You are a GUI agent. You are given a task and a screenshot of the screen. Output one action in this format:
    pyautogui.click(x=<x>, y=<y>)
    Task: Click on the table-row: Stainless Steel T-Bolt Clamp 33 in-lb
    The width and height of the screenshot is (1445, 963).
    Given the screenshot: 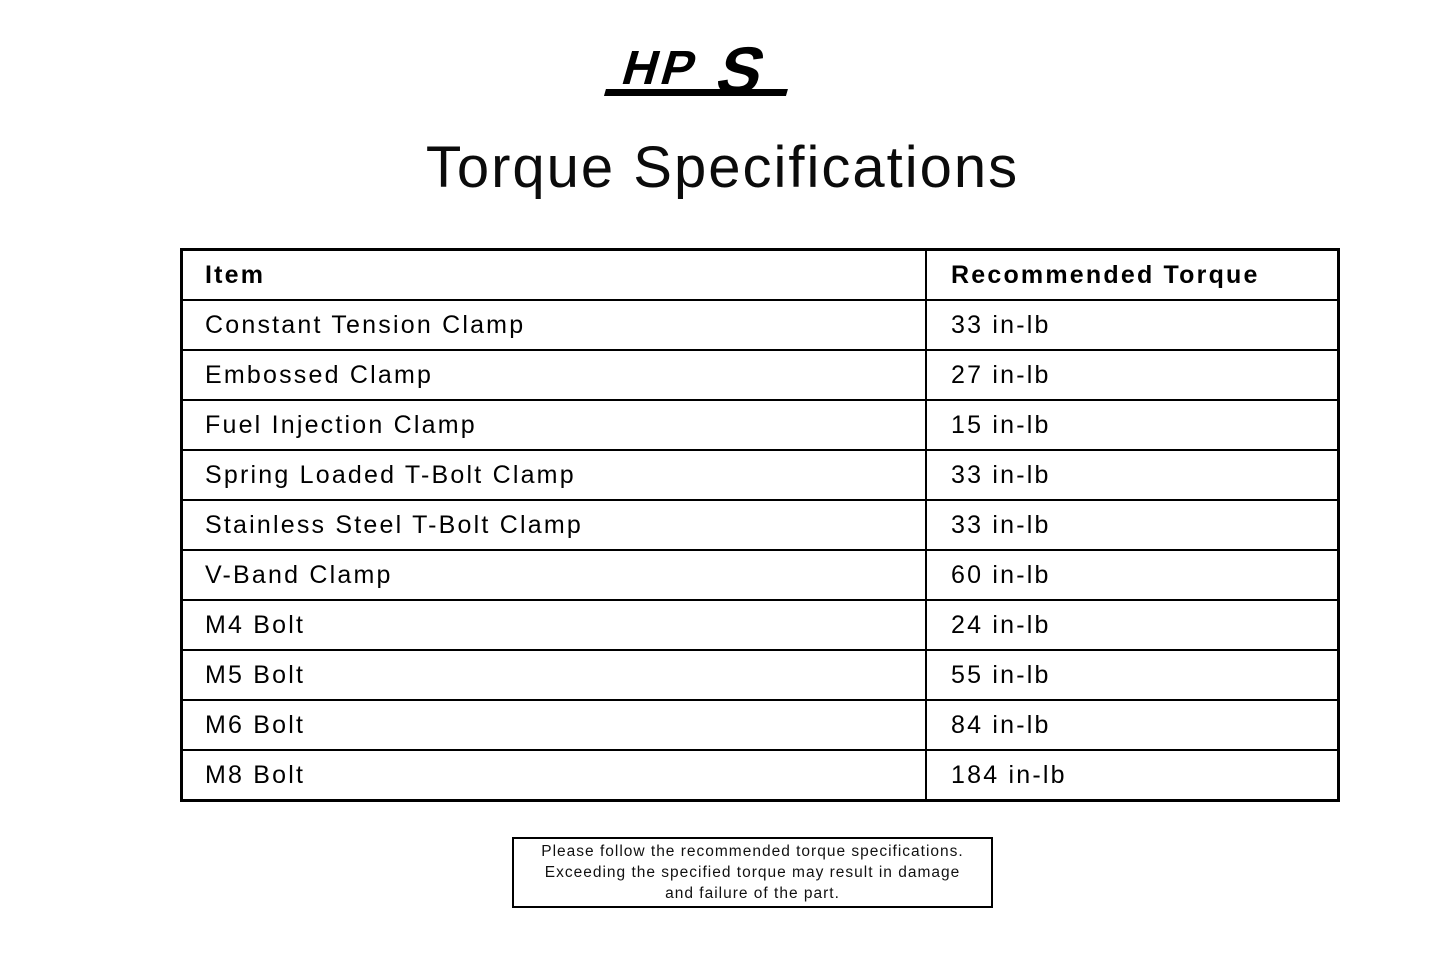 What is the action you would take?
    pyautogui.click(x=760, y=525)
    